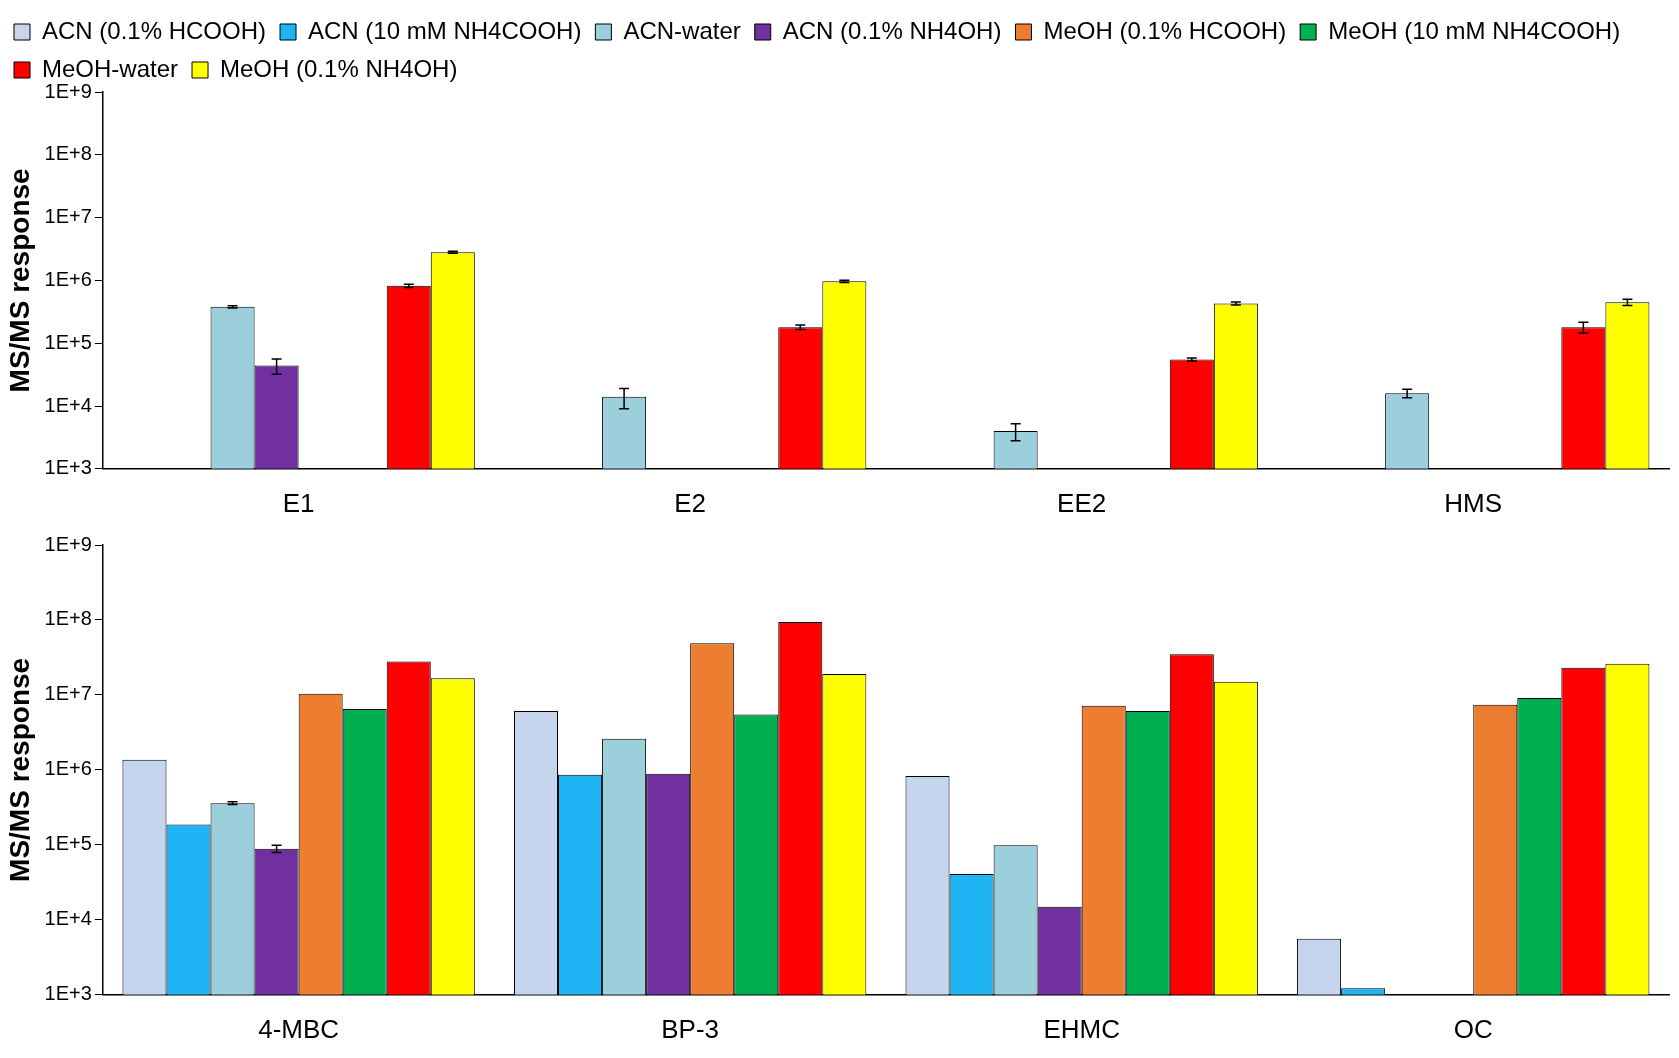 The height and width of the screenshot is (1058, 1679). What do you see at coordinates (682, 30) in the screenshot?
I see `legend-label: ACN-water` at bounding box center [682, 30].